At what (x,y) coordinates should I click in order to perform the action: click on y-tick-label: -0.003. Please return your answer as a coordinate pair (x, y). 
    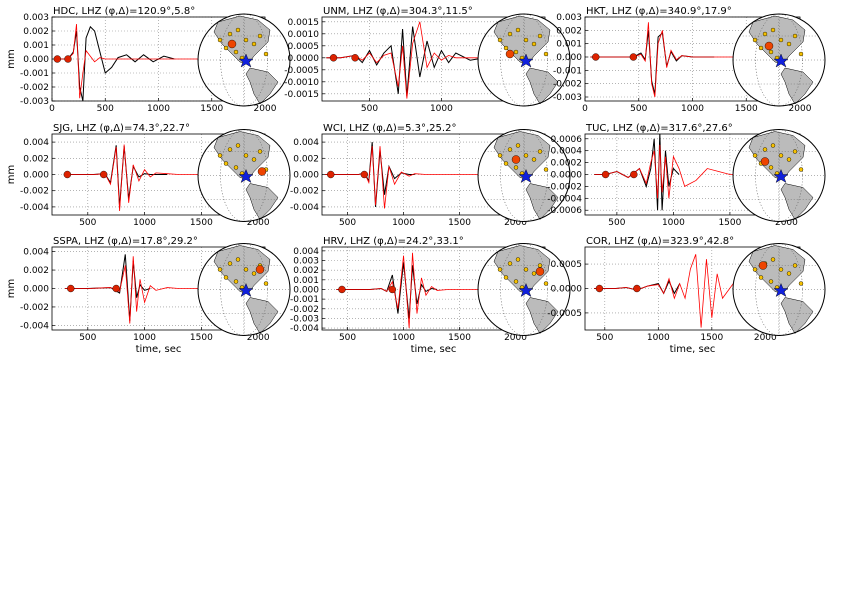
    Looking at the image, I should click on (304, 319).